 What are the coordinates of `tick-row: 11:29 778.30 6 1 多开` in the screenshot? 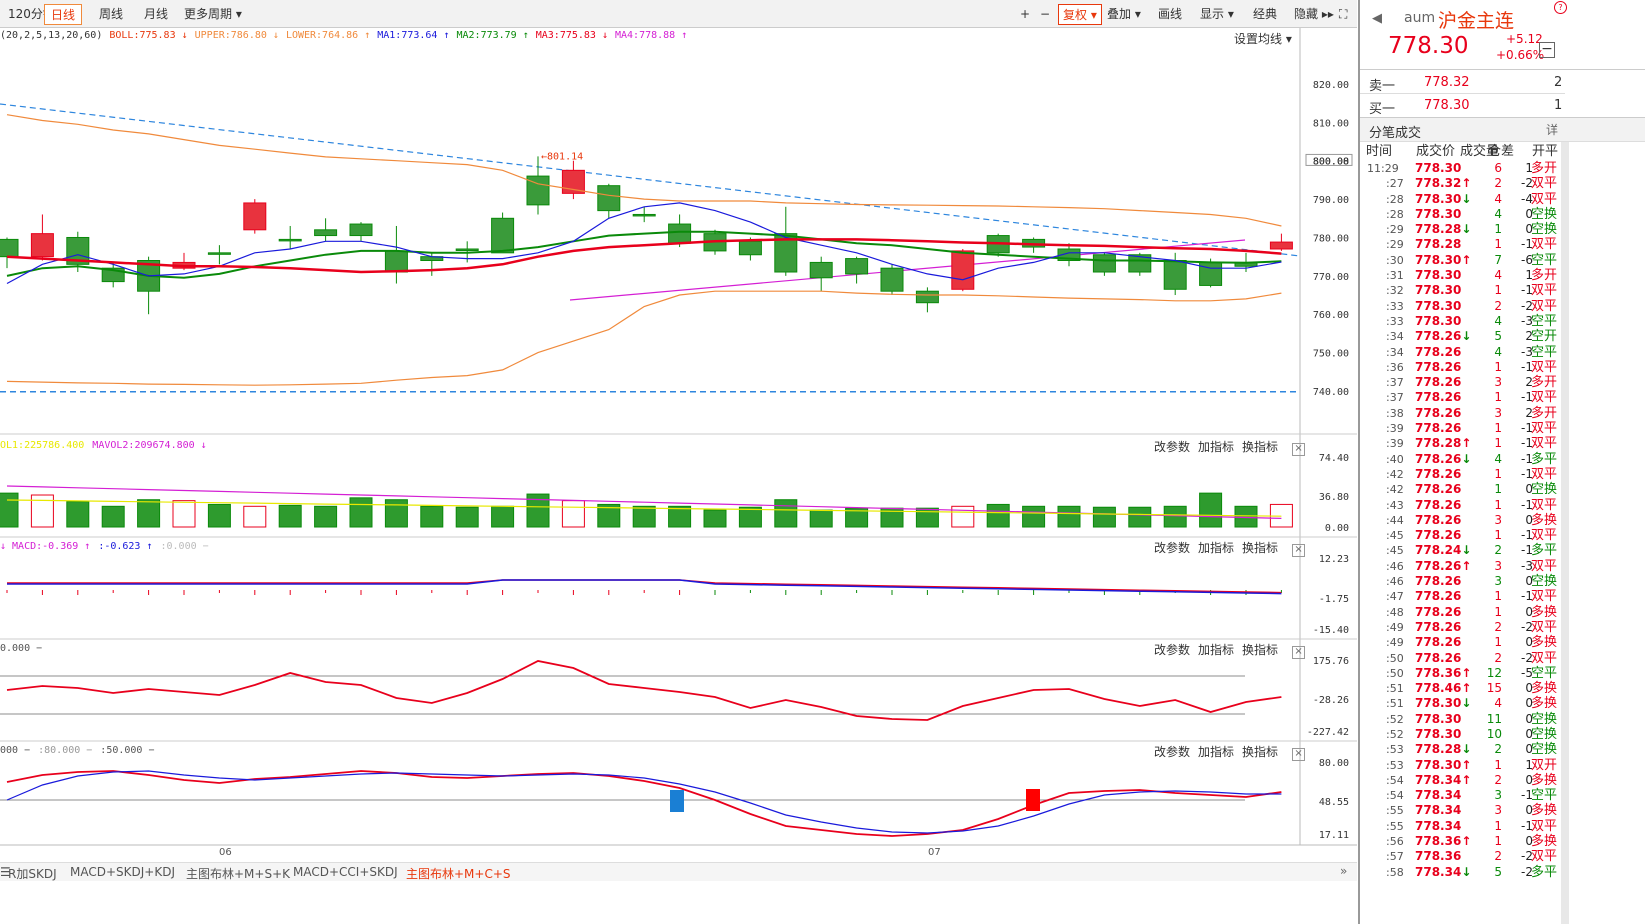 It's located at (1463, 168).